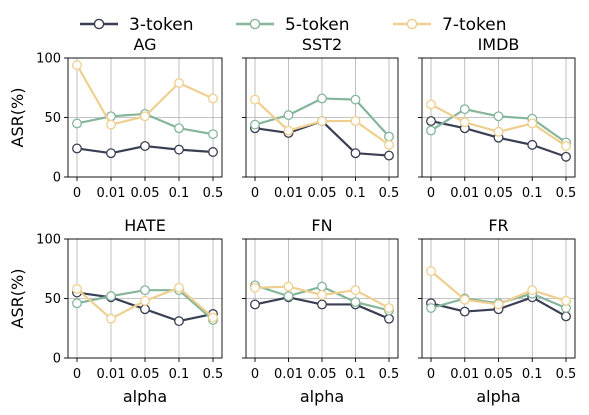 Image resolution: width=589 pixels, height=415 pixels. Describe the element at coordinates (498, 225) in the screenshot. I see `panel-title: FR` at that location.